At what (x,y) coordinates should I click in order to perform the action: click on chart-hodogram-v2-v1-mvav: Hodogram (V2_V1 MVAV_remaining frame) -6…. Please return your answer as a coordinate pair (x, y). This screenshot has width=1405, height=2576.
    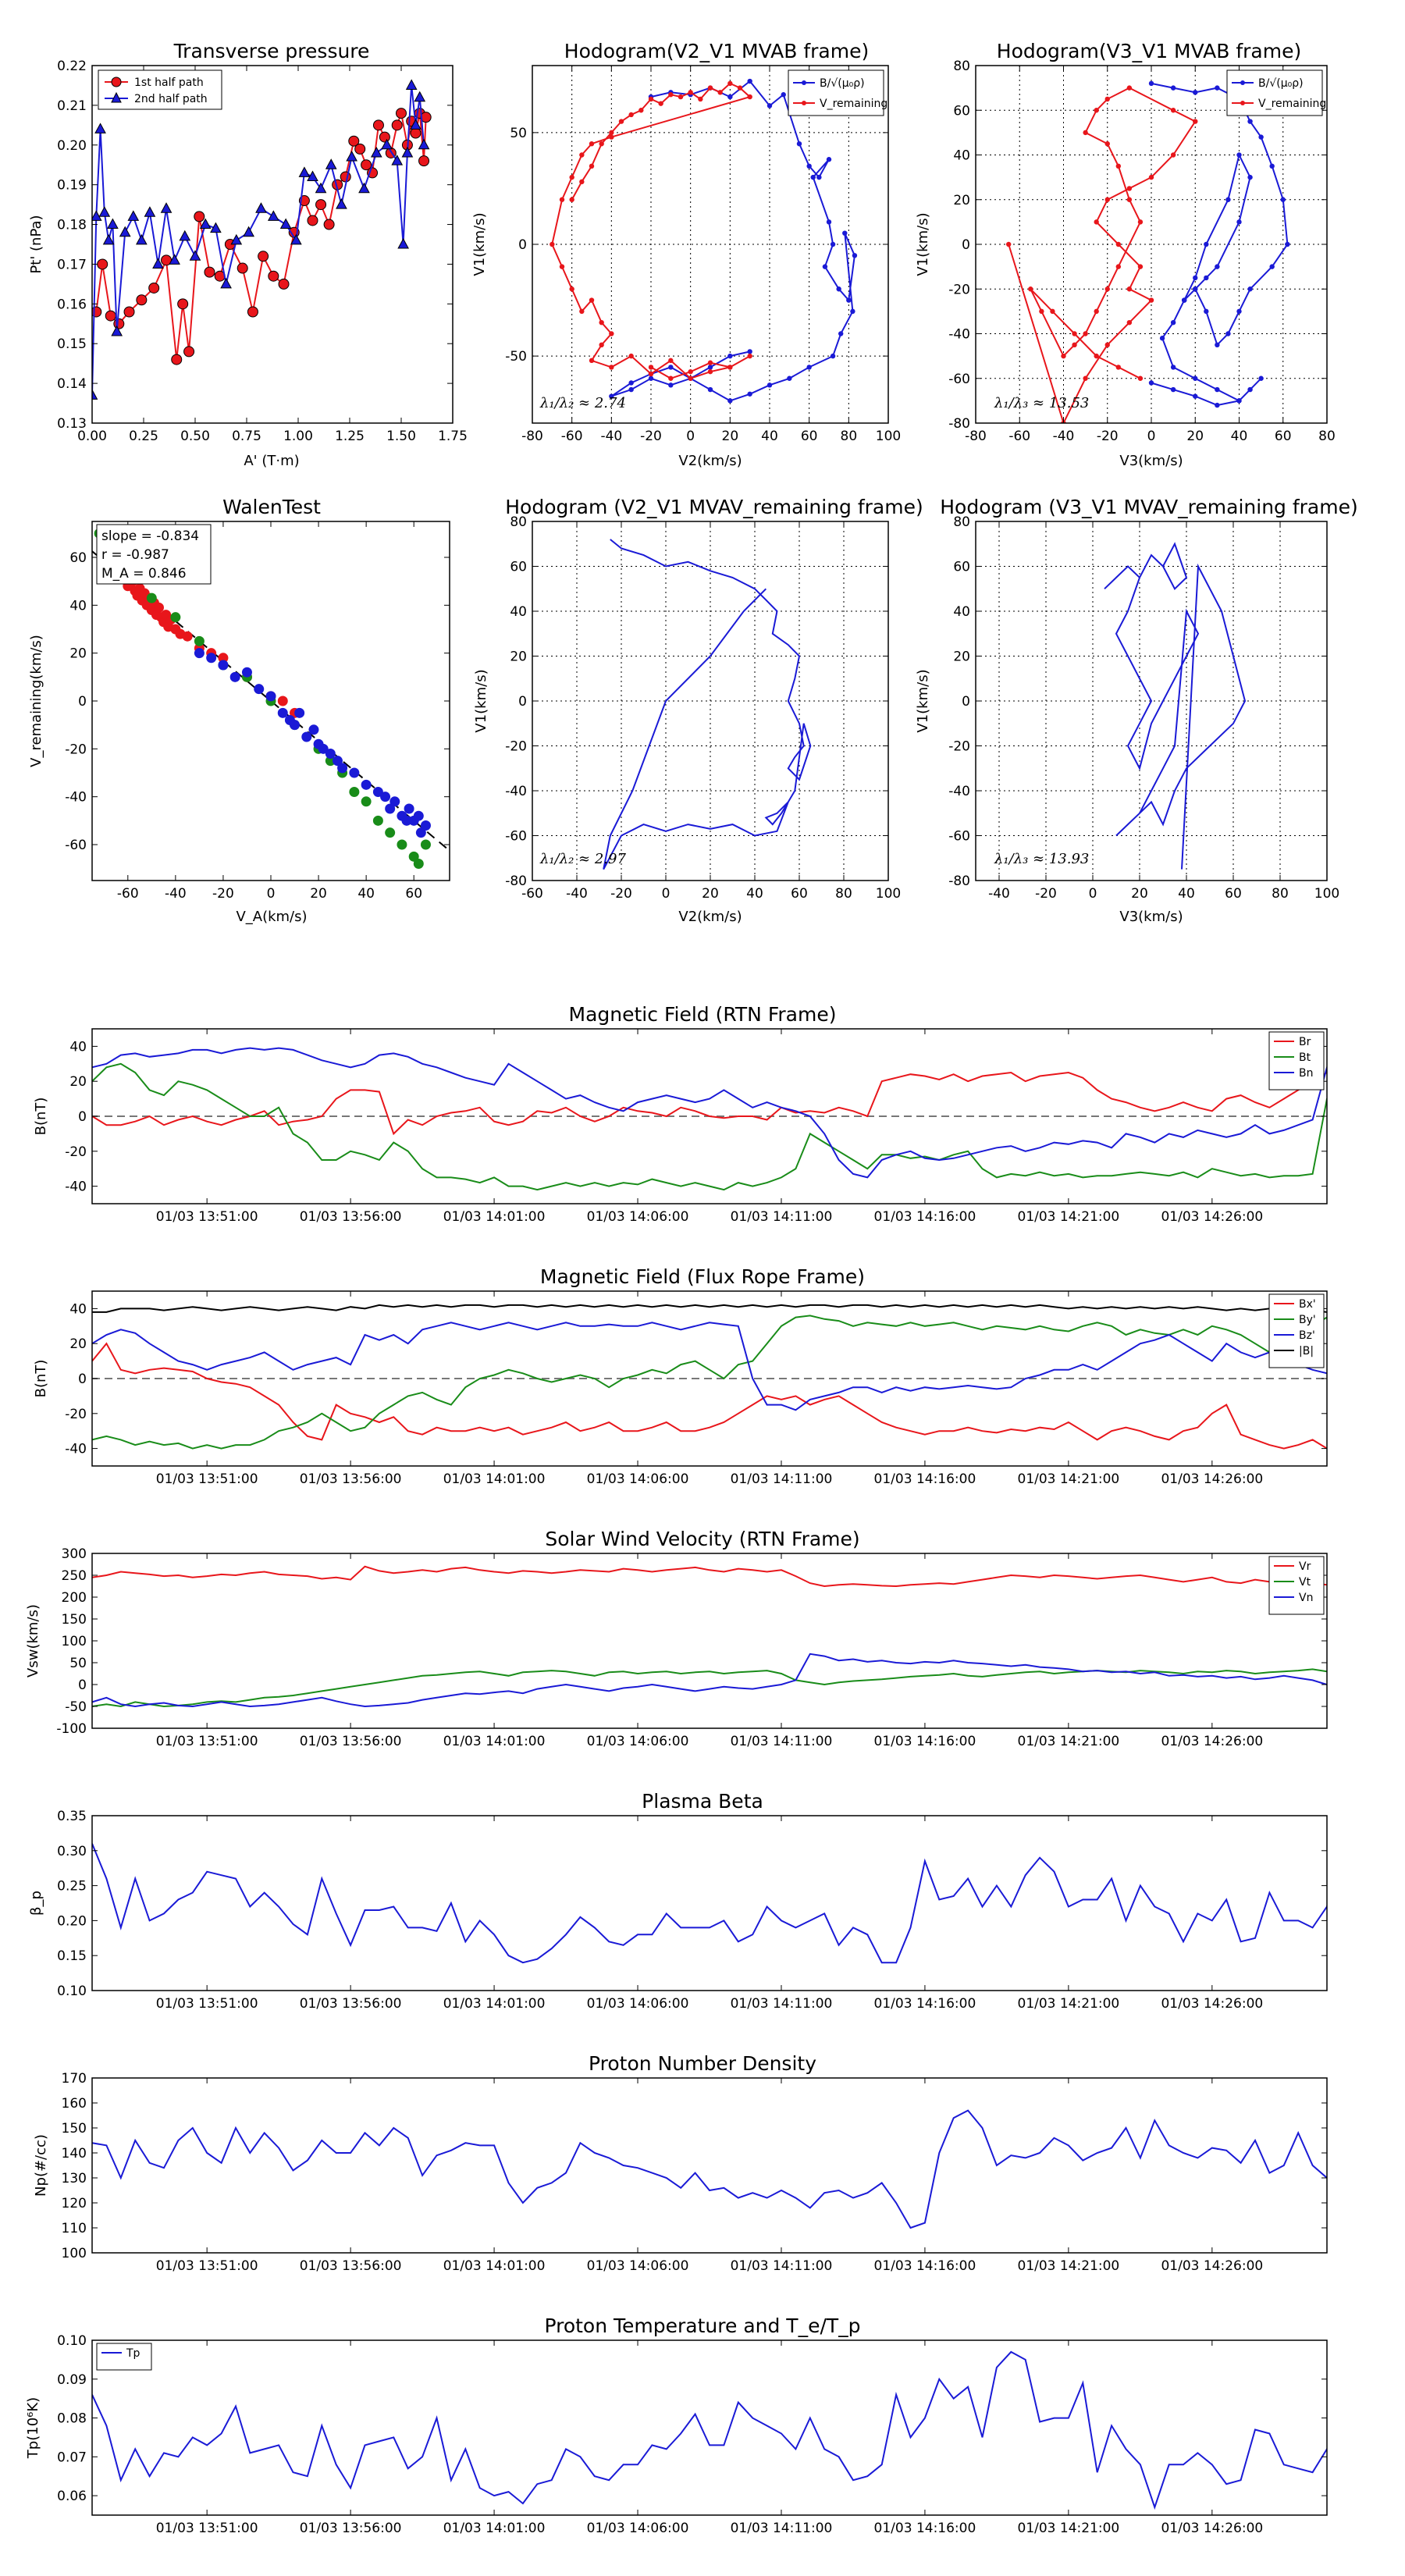
    Looking at the image, I should click on (698, 710).